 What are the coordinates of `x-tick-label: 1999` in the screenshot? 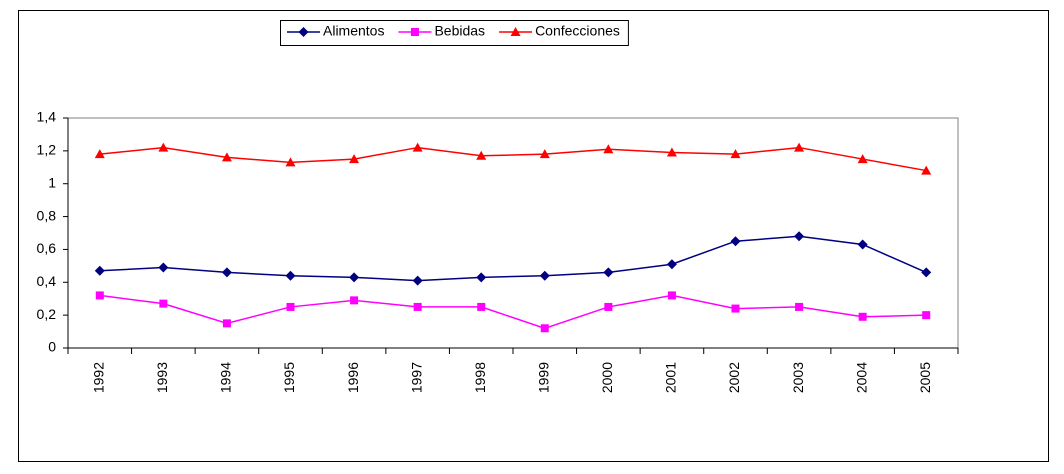 It's located at (543, 377).